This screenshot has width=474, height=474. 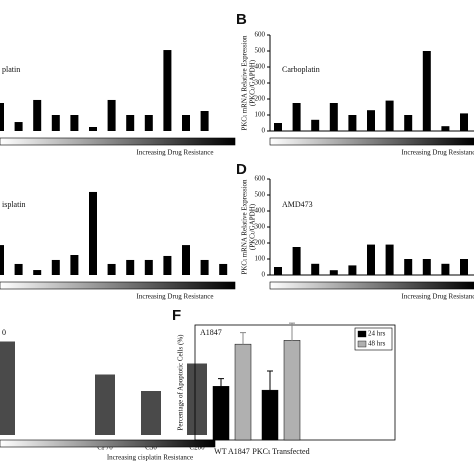 I want to click on title: 0, so click(x=4, y=332).